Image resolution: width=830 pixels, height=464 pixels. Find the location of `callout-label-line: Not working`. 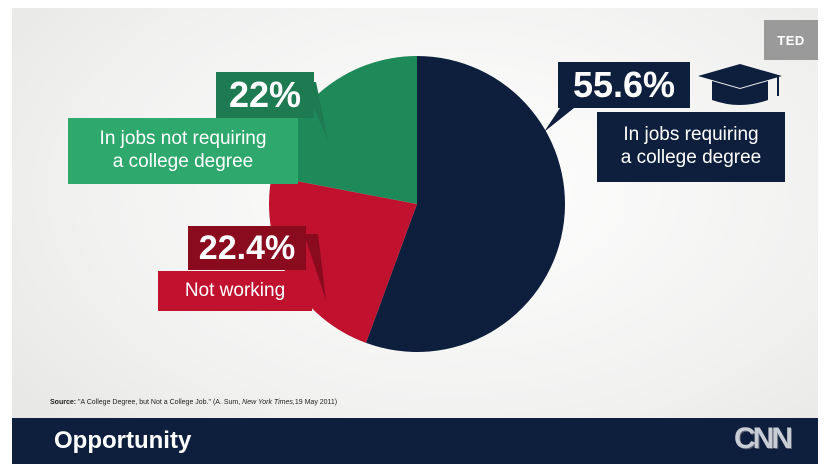

callout-label-line: Not working is located at coordinates (235, 290).